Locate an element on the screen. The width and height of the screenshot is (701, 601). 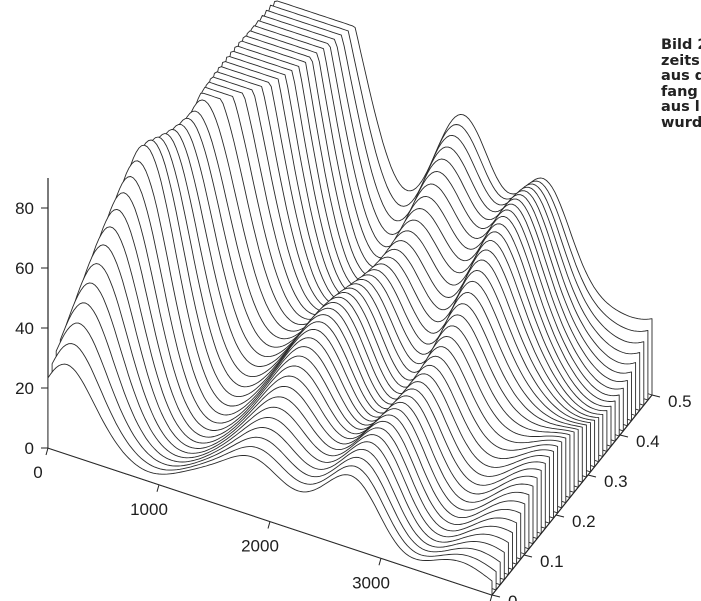
z-tick-label: 20 is located at coordinates (24, 388).